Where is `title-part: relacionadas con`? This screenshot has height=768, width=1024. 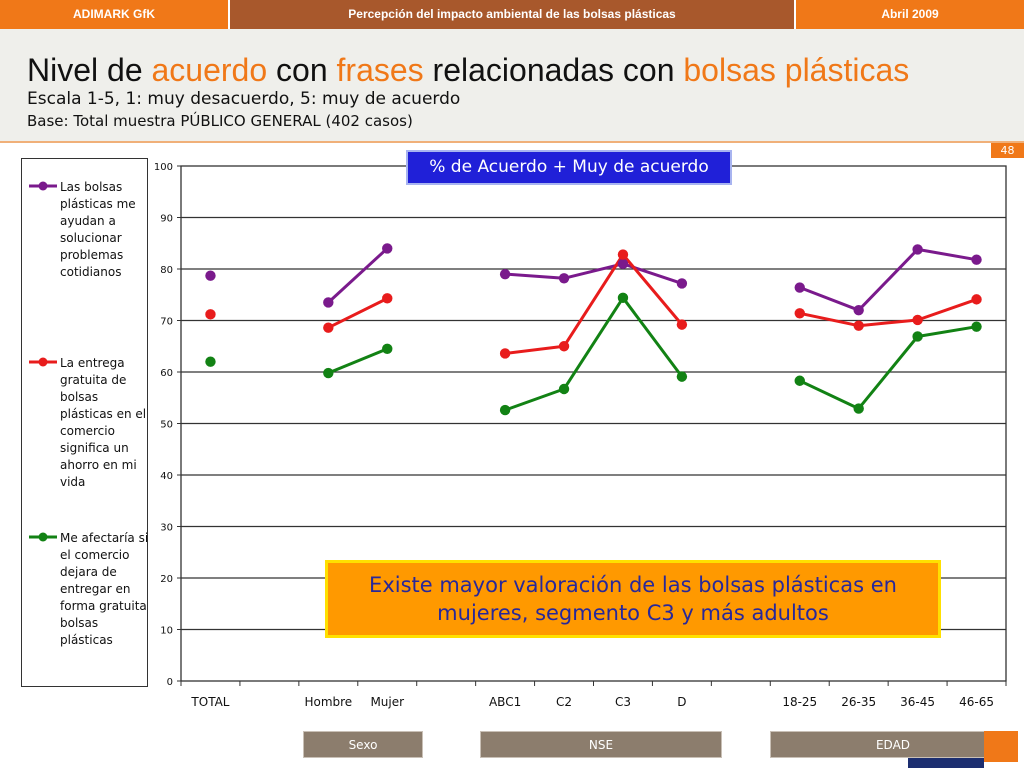
title-part: relacionadas con is located at coordinates (553, 70).